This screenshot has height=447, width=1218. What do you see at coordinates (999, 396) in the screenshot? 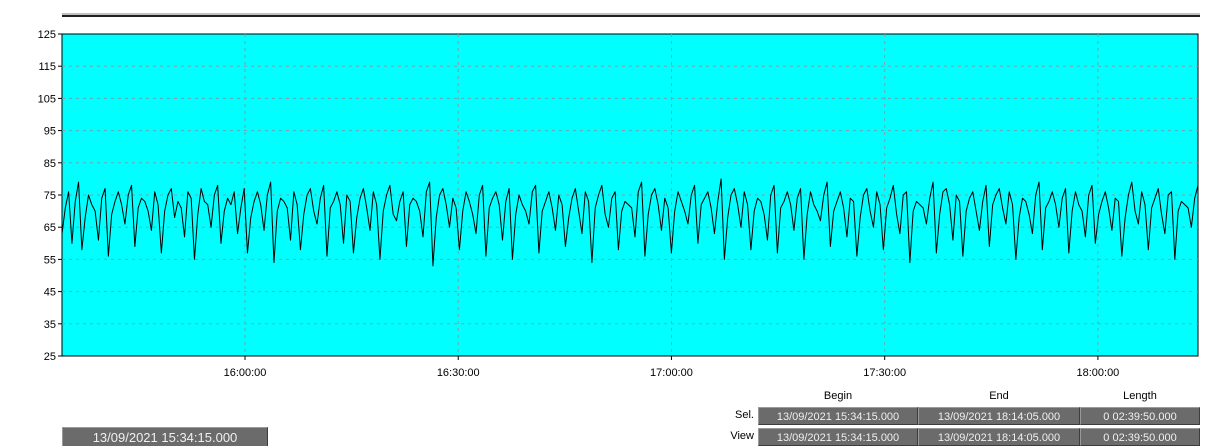
I see `header-end: End` at bounding box center [999, 396].